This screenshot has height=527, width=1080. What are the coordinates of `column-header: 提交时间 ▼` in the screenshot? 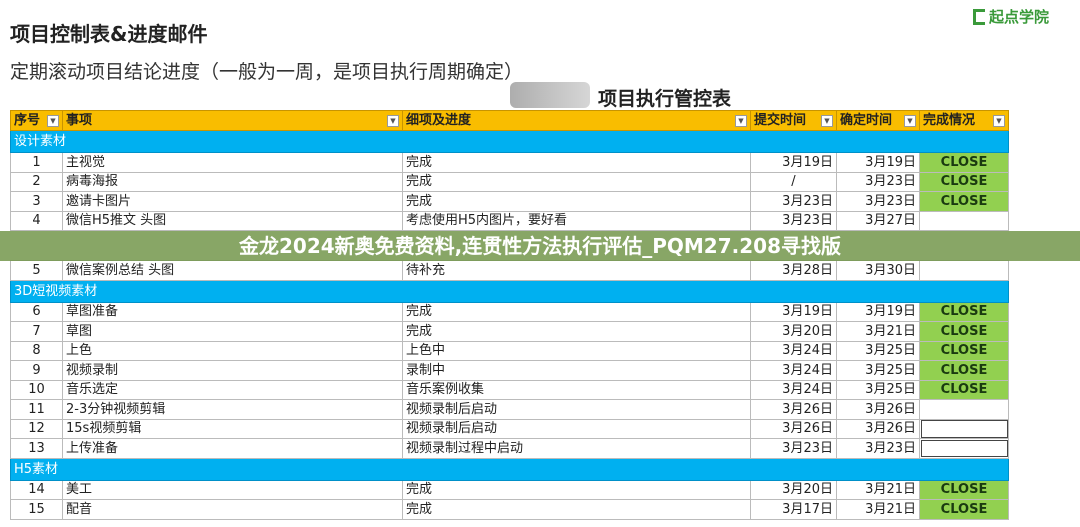 It's located at (793, 120).